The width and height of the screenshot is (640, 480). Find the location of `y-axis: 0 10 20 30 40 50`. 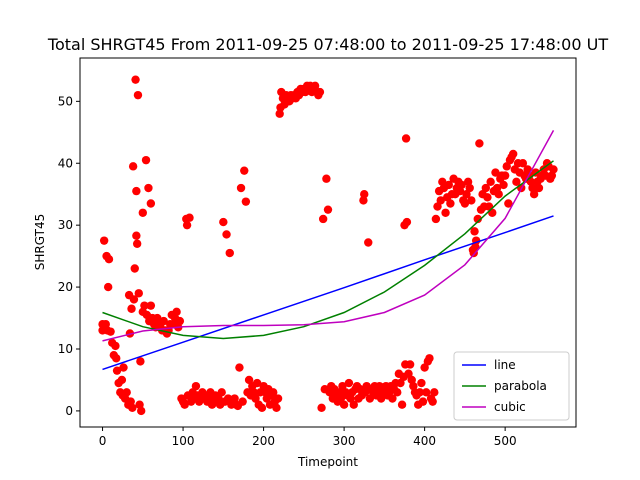

y-axis: 0 10 20 30 40 50 is located at coordinates (69, 256).